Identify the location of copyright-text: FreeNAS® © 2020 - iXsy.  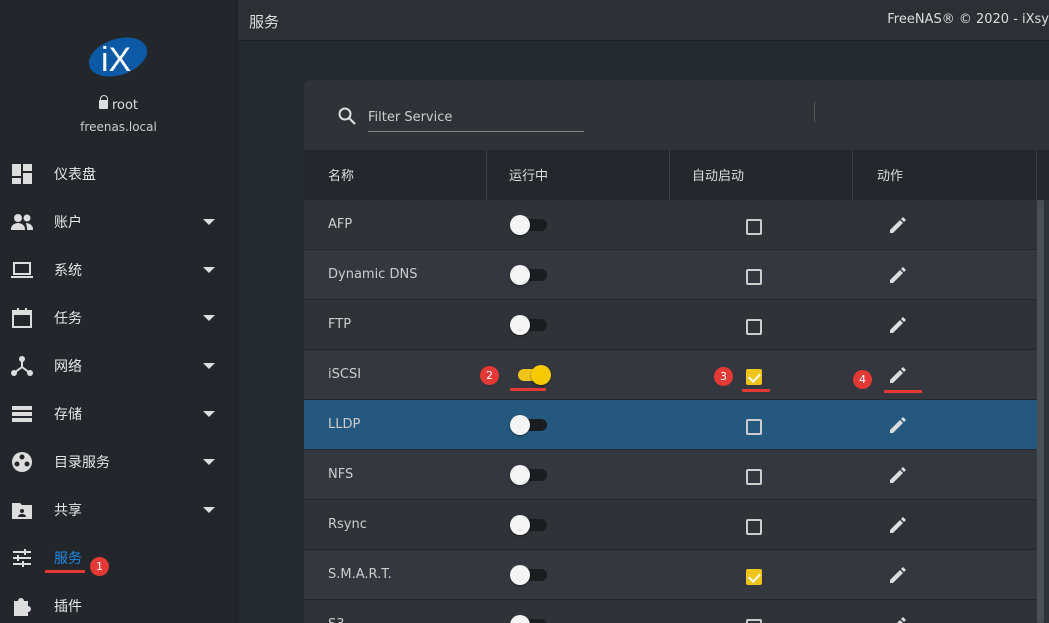
(968, 19).